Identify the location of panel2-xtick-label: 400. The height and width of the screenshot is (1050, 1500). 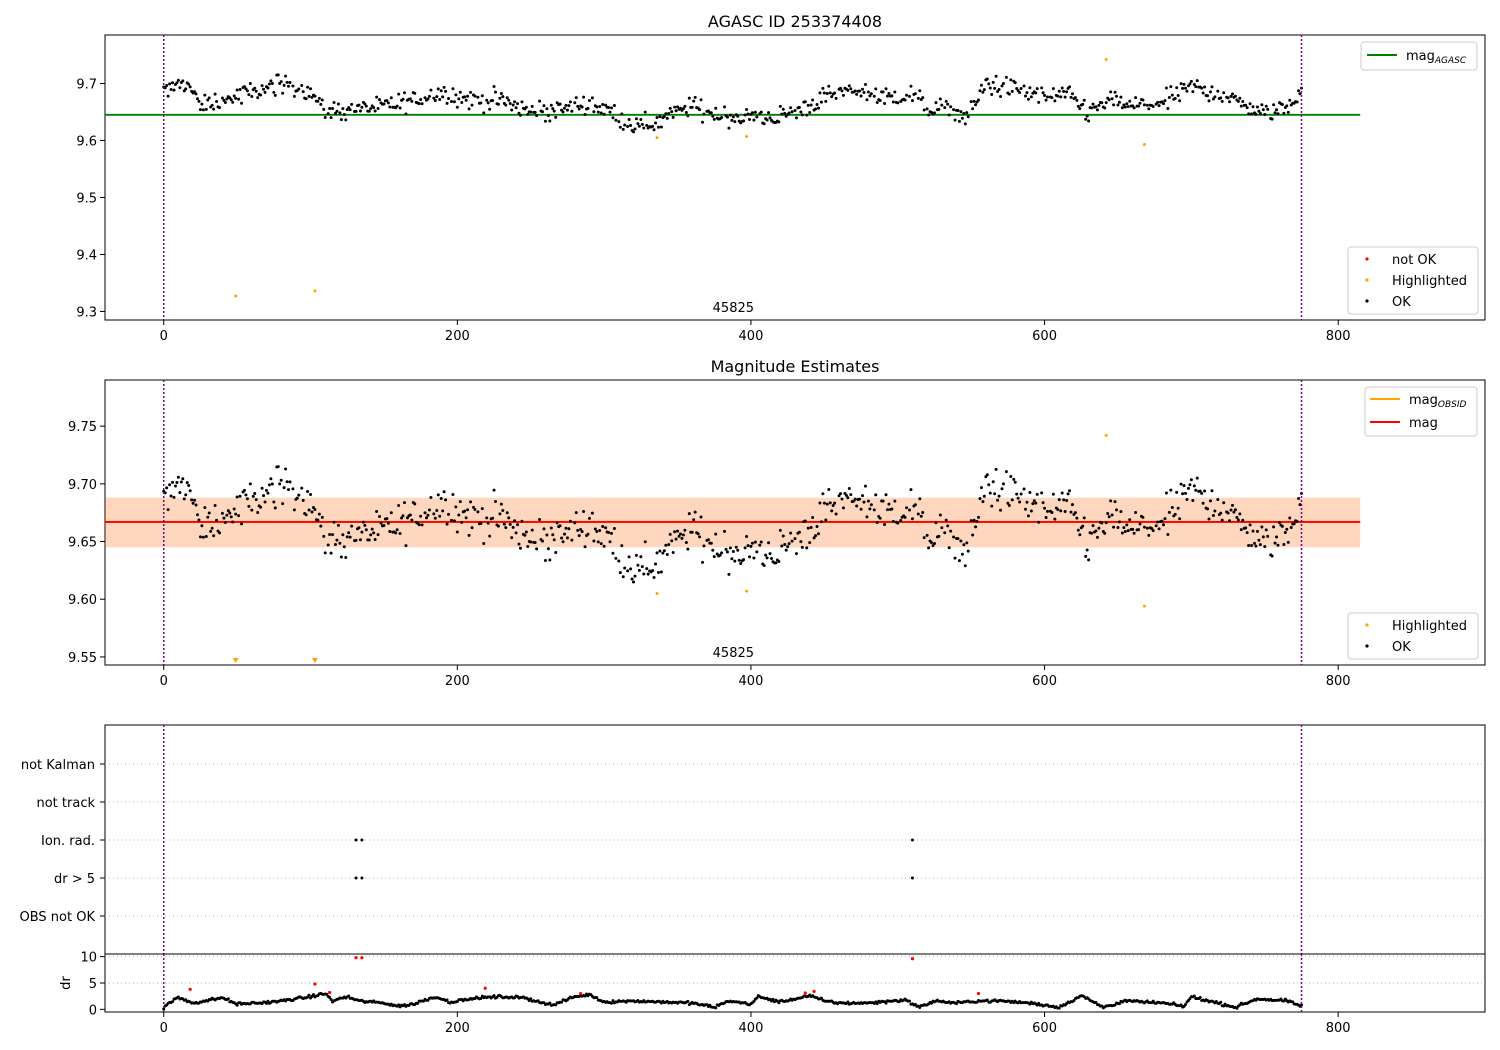
(751, 681).